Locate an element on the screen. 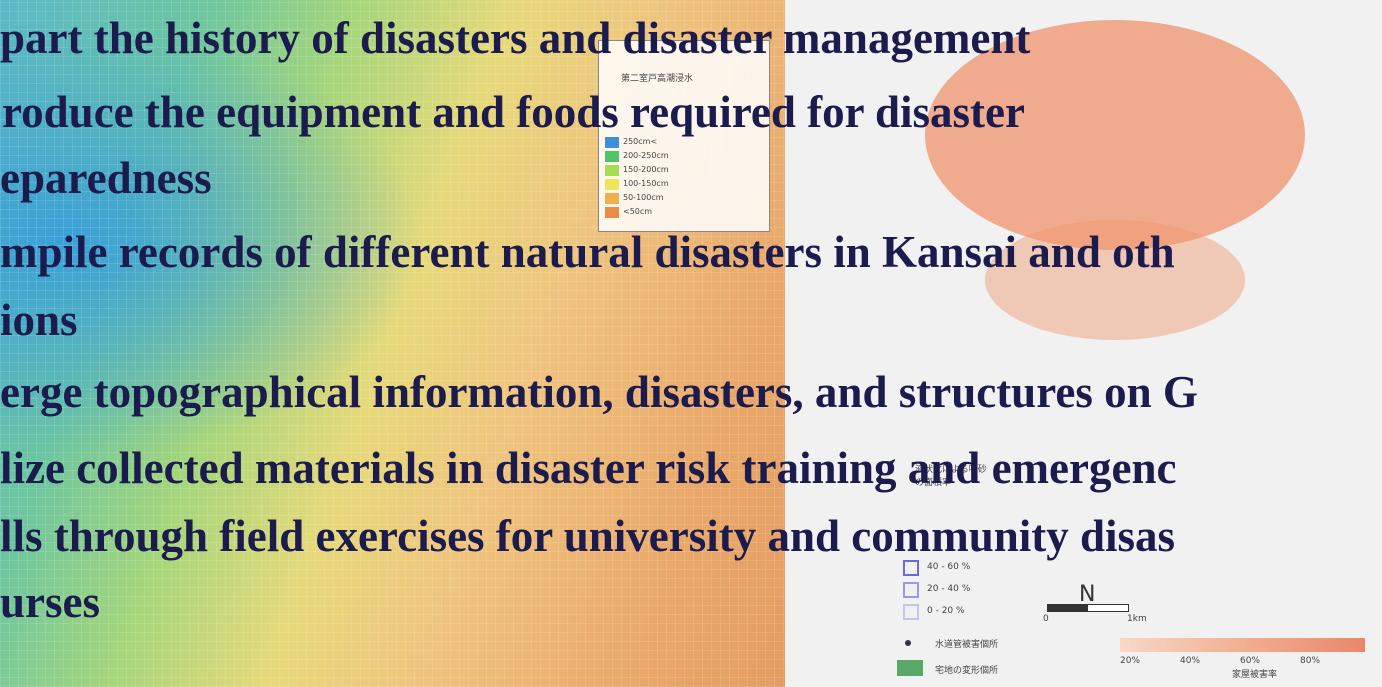  legend-label: 150-200cm is located at coordinates (646, 169).